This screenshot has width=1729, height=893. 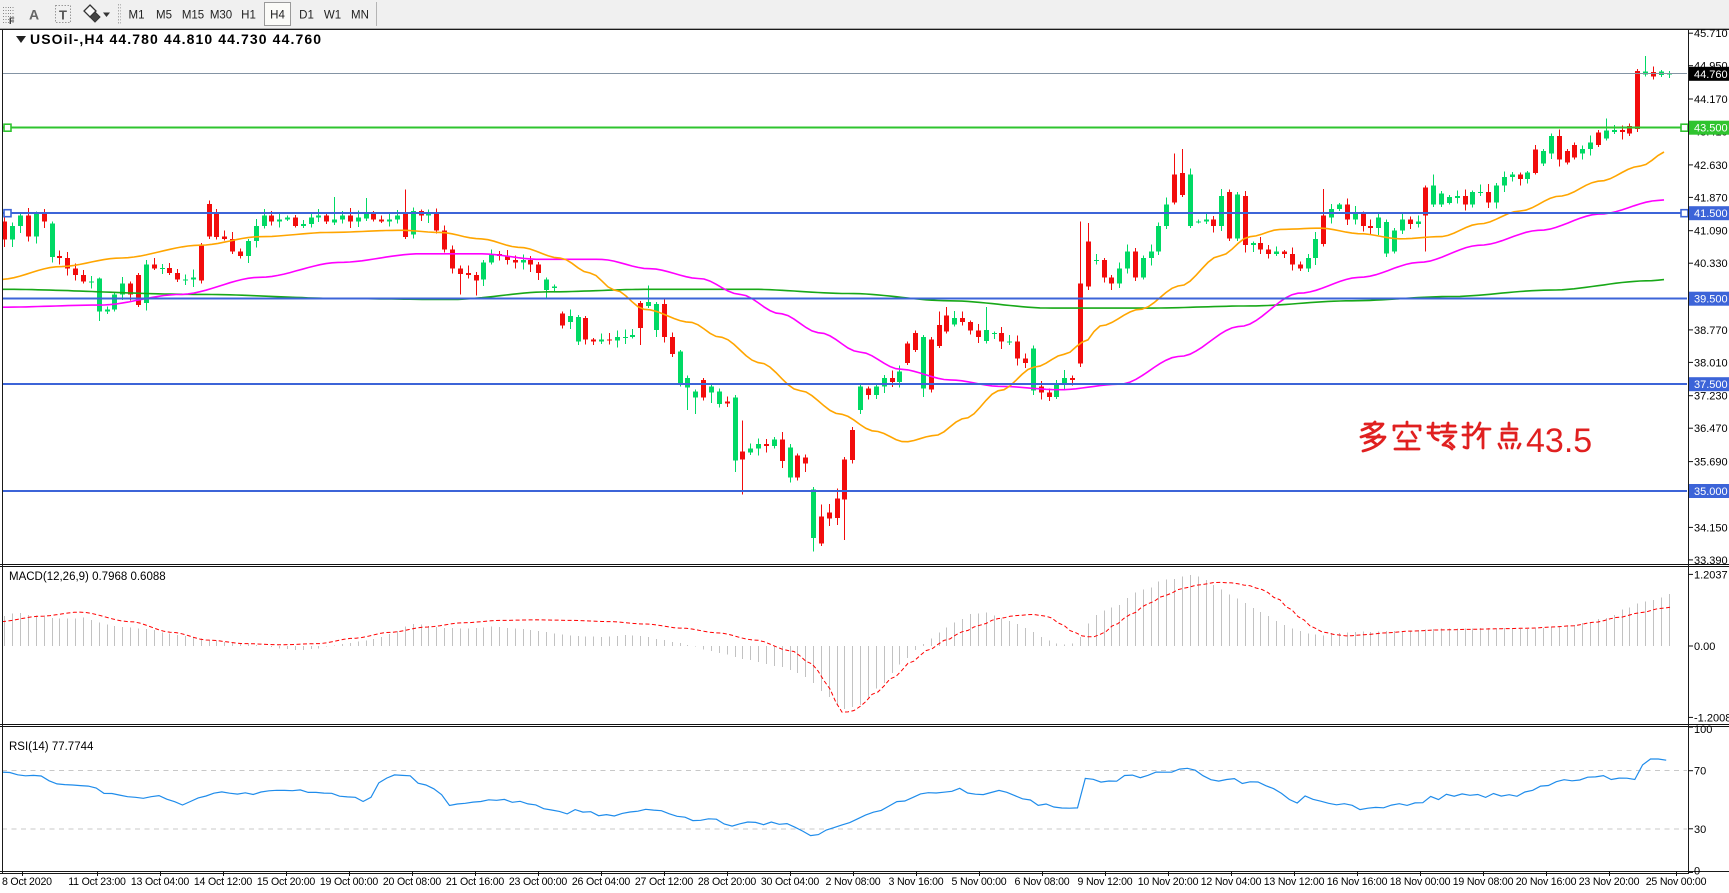 What do you see at coordinates (137, 16) in the screenshot?
I see `svg-text: M1` at bounding box center [137, 16].